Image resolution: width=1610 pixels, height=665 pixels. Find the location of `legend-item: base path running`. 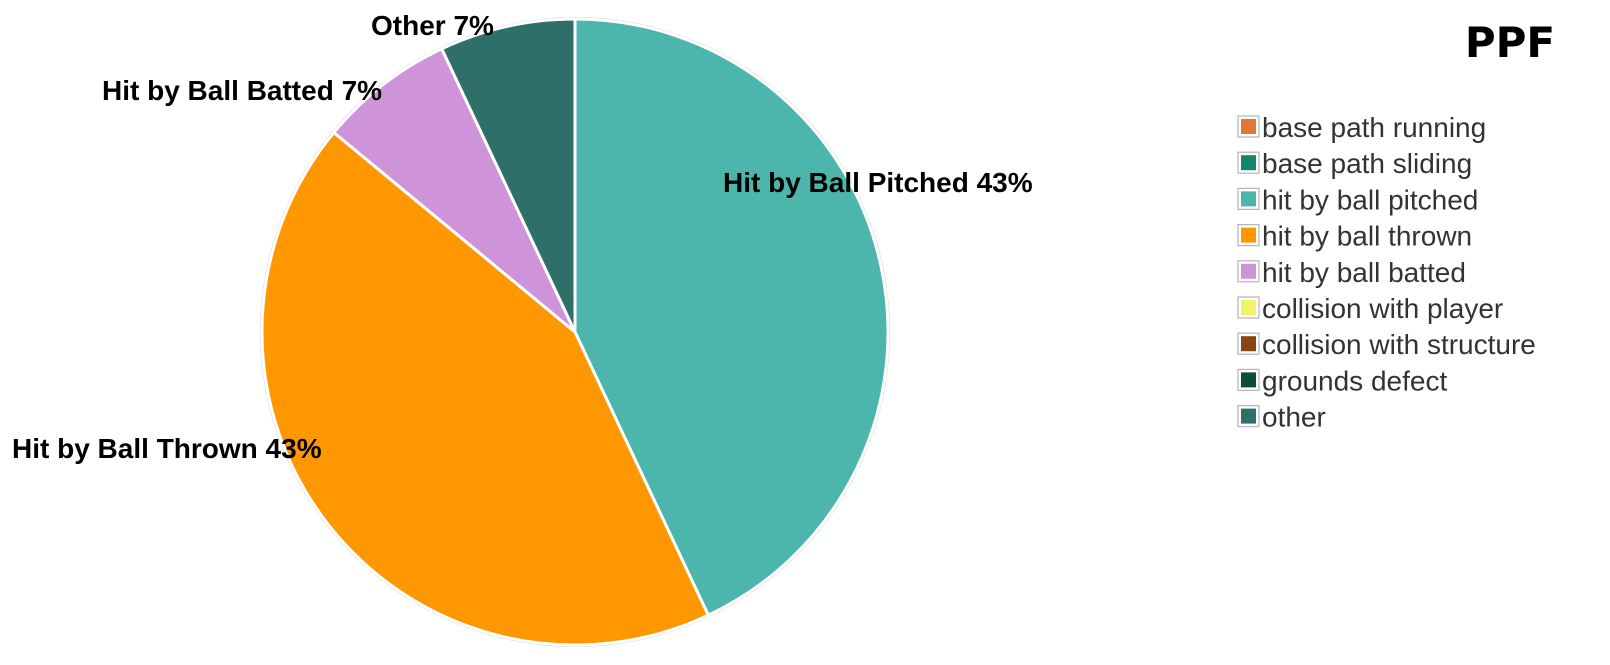

legend-item: base path running is located at coordinates (1361, 127).